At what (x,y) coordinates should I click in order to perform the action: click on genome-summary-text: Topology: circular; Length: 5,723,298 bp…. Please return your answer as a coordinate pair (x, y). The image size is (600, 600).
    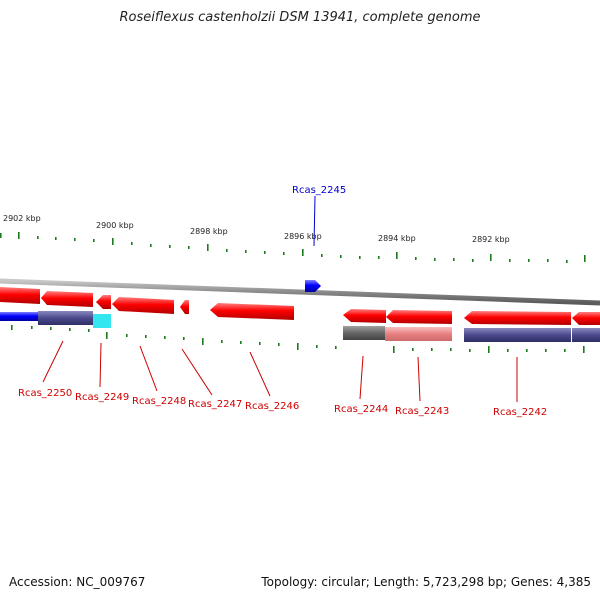
    Looking at the image, I should click on (426, 582).